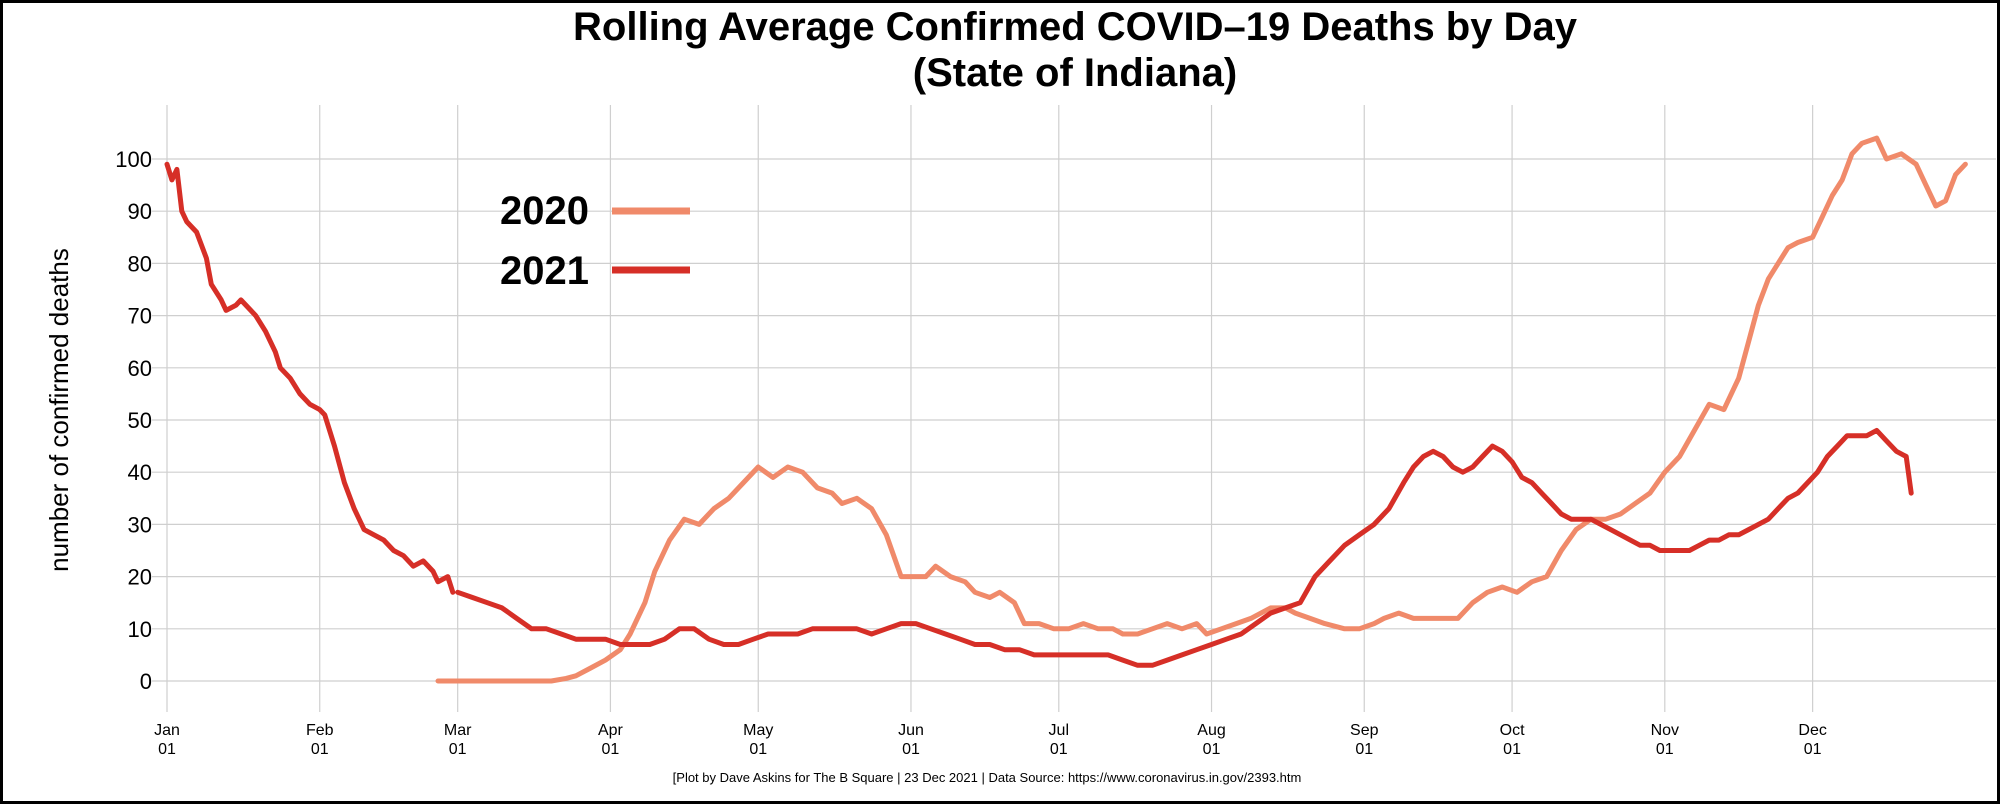 This screenshot has width=2000, height=804. What do you see at coordinates (544, 271) in the screenshot?
I see `legend-label-2021: 2021` at bounding box center [544, 271].